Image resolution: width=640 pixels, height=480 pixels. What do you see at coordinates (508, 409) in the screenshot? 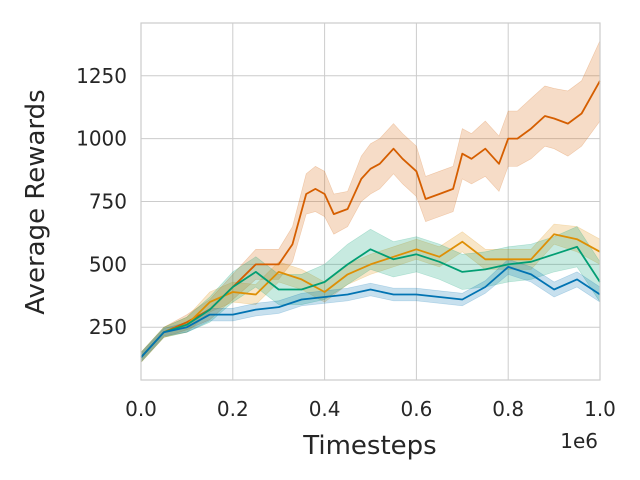
I see `x-tick-label: 0.8` at bounding box center [508, 409].